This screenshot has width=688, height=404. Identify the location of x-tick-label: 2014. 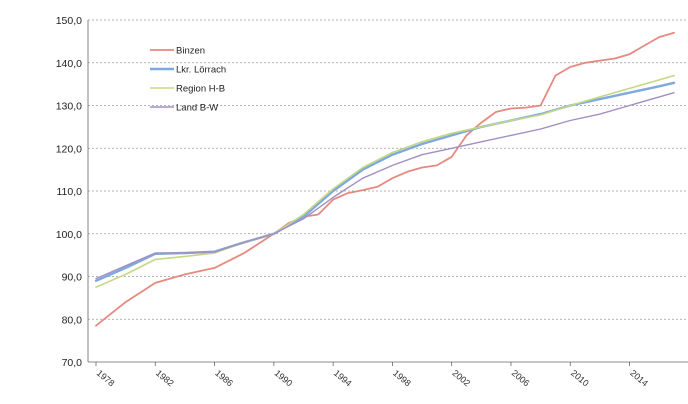
(639, 378).